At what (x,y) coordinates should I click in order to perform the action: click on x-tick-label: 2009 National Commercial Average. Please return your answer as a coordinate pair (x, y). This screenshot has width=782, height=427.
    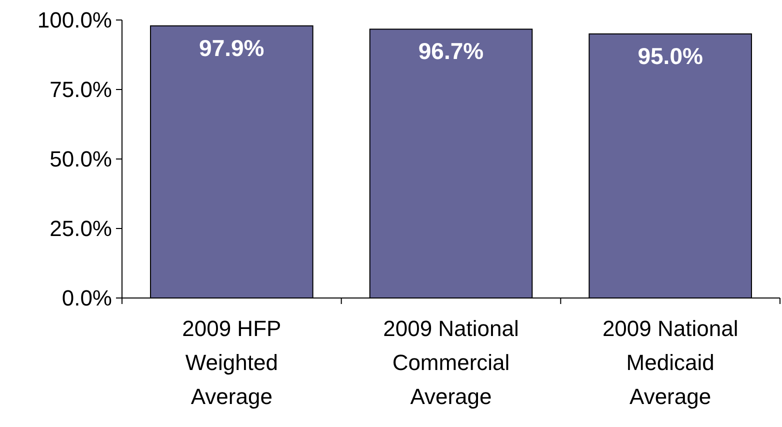
    Looking at the image, I should click on (451, 362).